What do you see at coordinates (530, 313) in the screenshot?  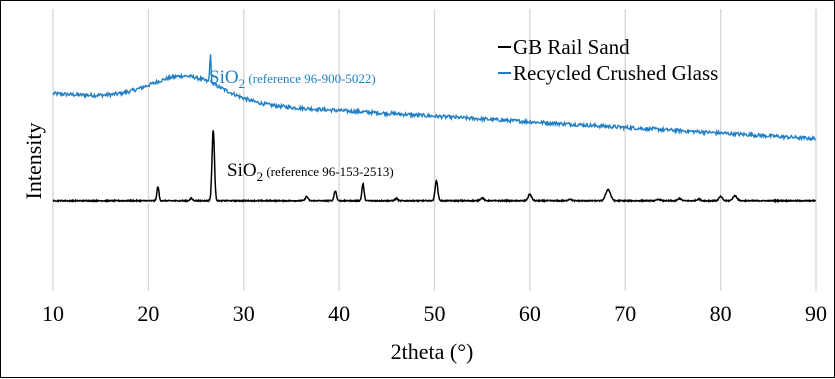 I see `x-tick-label: 60` at bounding box center [530, 313].